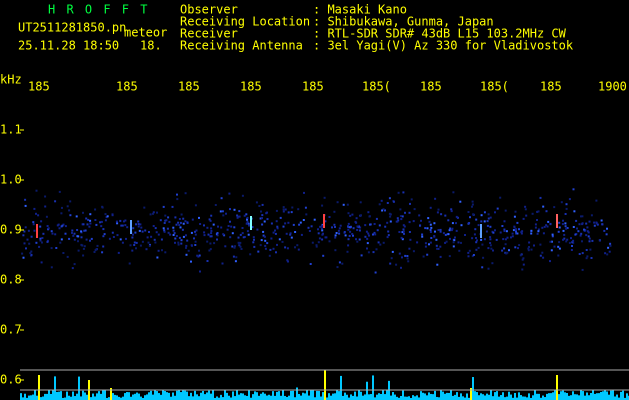 This screenshot has height=400, width=629. I want to click on file-suffix: meteor, so click(145, 33).